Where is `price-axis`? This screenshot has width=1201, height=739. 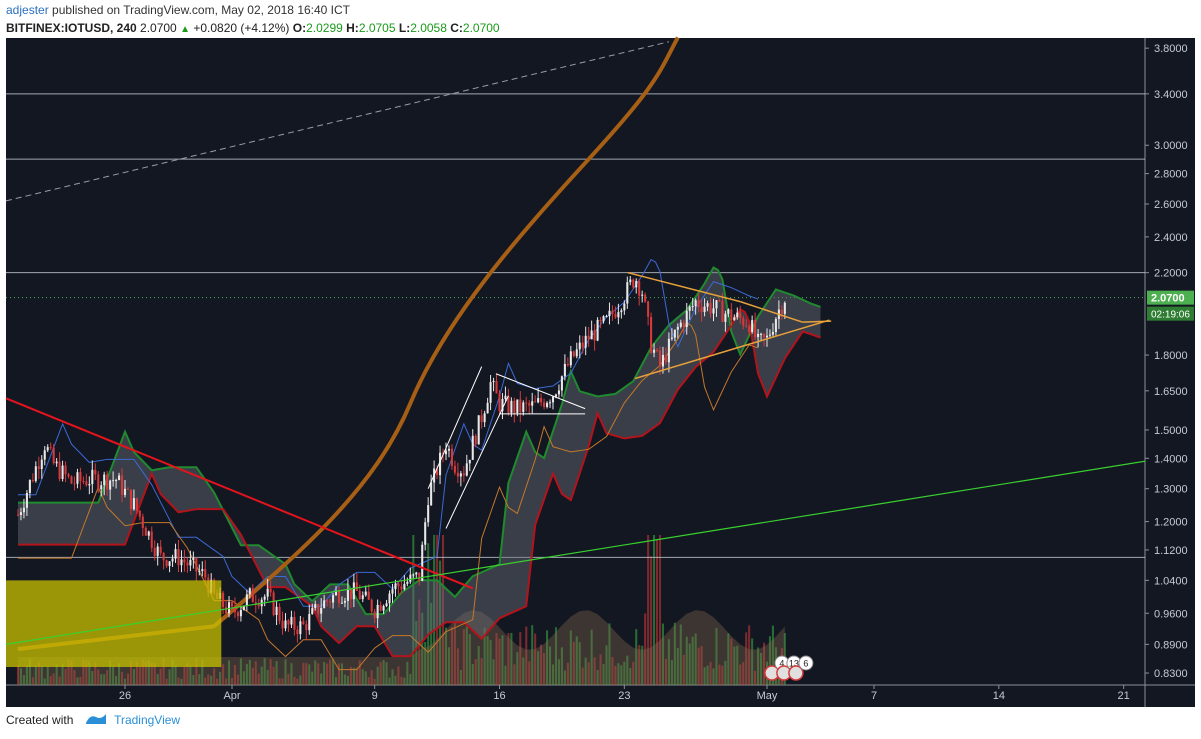
price-axis is located at coordinates (1170, 361).